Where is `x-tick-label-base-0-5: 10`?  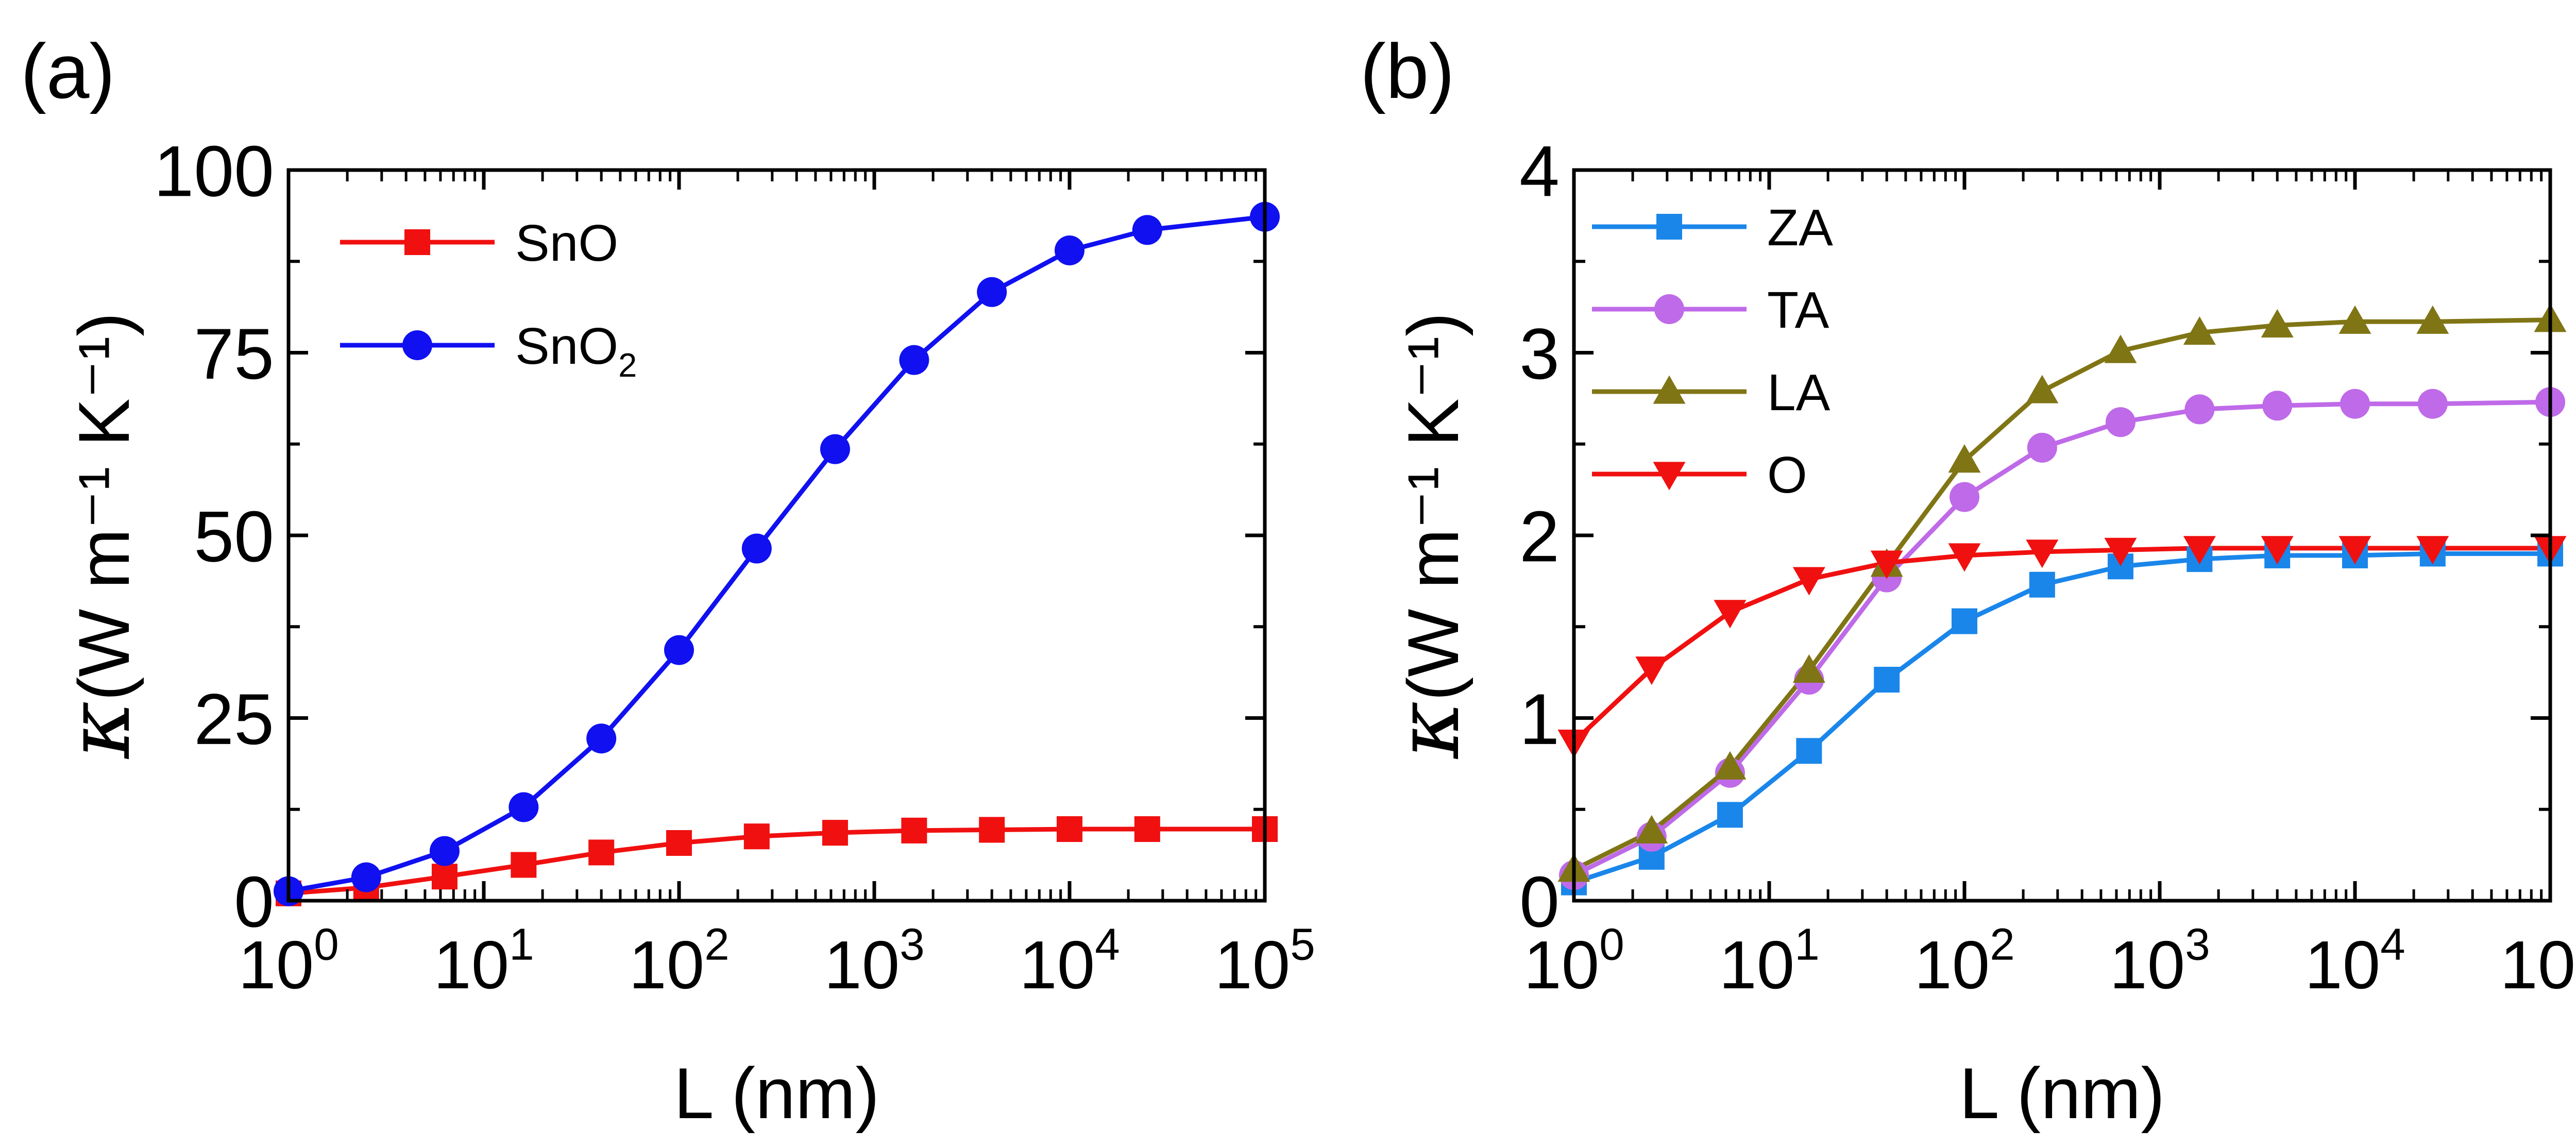
x-tick-label-base-0-5: 10 is located at coordinates (1252, 965).